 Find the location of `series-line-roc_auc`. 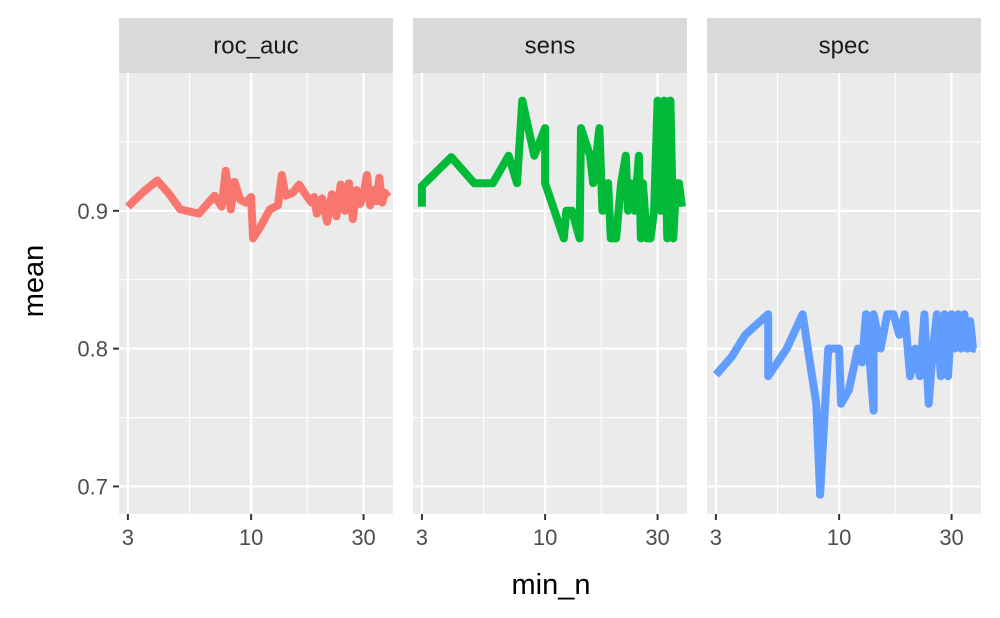

series-line-roc_auc is located at coordinates (258, 204).